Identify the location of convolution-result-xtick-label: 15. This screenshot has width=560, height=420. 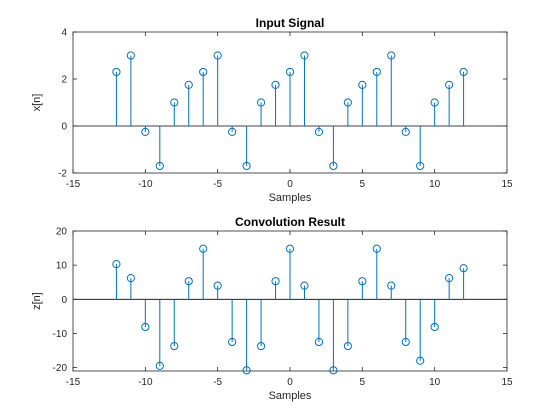
(507, 382).